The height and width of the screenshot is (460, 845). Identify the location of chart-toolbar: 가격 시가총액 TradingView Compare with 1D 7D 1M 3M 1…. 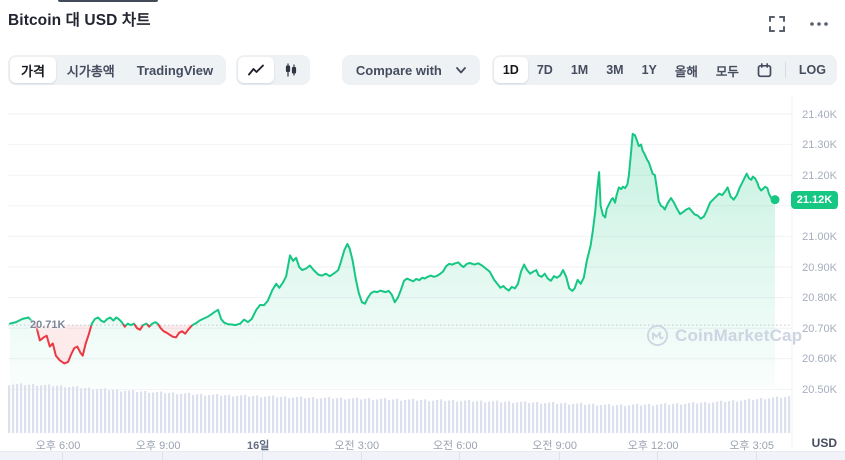
(422, 70).